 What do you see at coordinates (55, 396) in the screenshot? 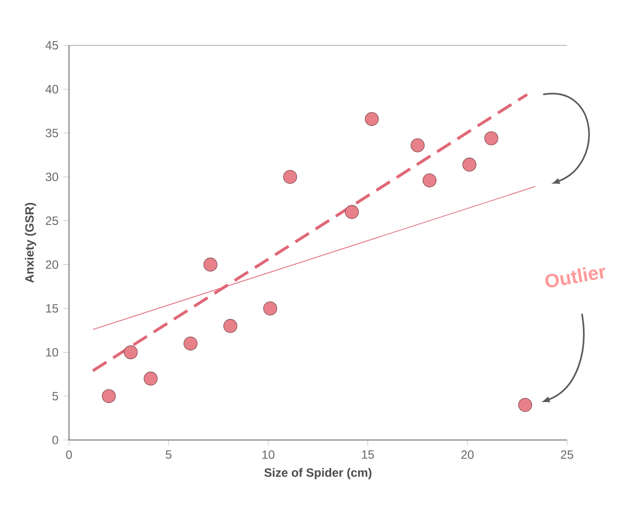
I see `y-tick-label: 5` at bounding box center [55, 396].